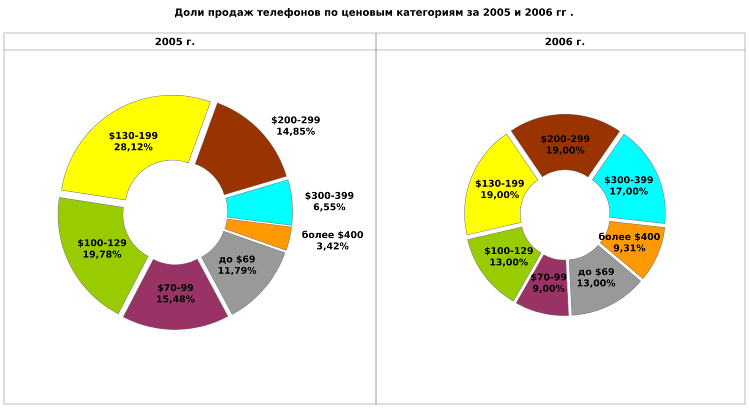 The width and height of the screenshot is (749, 411). Describe the element at coordinates (237, 271) in the screenshot. I see `data-label: 11,79%` at that location.